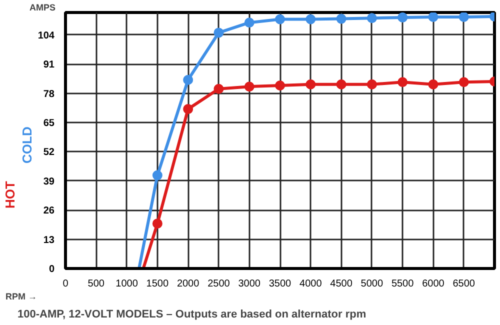 Image resolution: width=500 pixels, height=325 pixels. Describe the element at coordinates (65, 284) in the screenshot. I see `x-tick-label: 0` at that location.